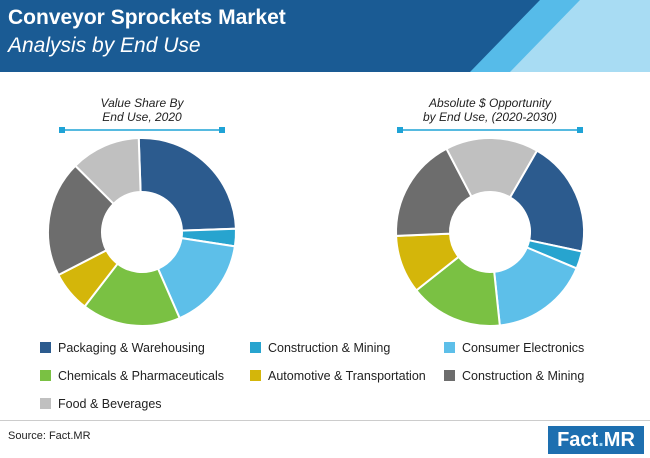 The image size is (650, 458). What do you see at coordinates (490, 117) in the screenshot?
I see `chart-2-title-line-2: by End Use, (2020-2030)` at bounding box center [490, 117].